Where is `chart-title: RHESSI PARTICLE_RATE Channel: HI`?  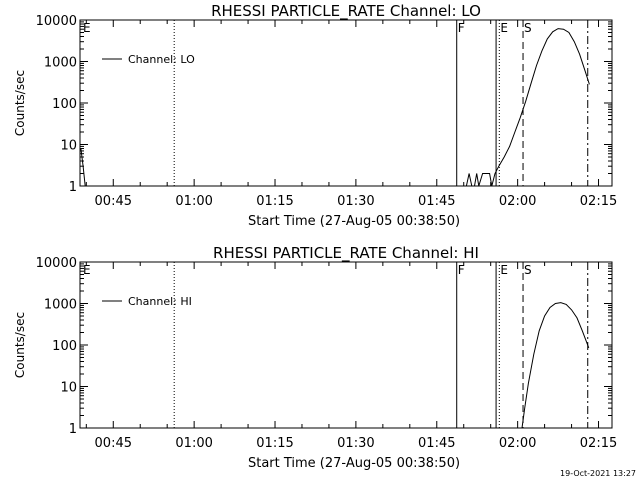 chart-title: RHESSI PARTICLE_RATE Channel: HI is located at coordinates (346, 253).